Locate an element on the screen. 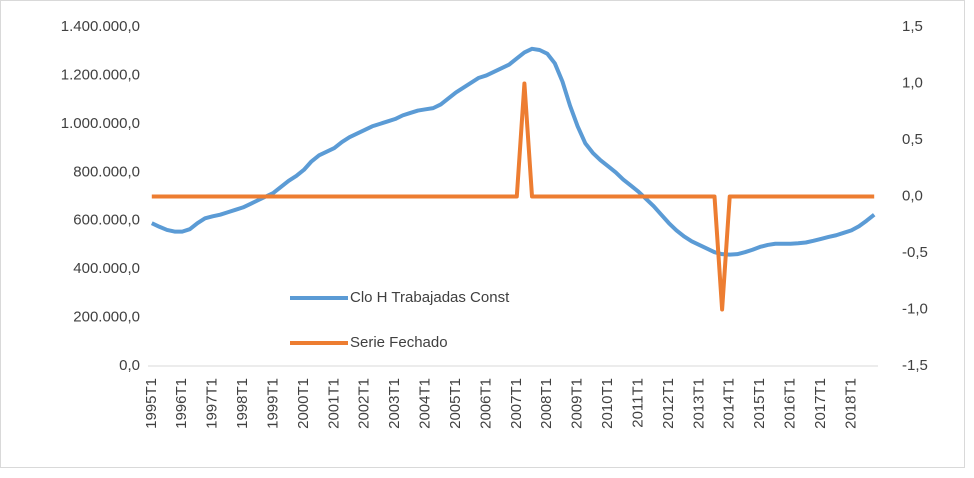  x-tick-label: 1996T1 is located at coordinates (181, 403).